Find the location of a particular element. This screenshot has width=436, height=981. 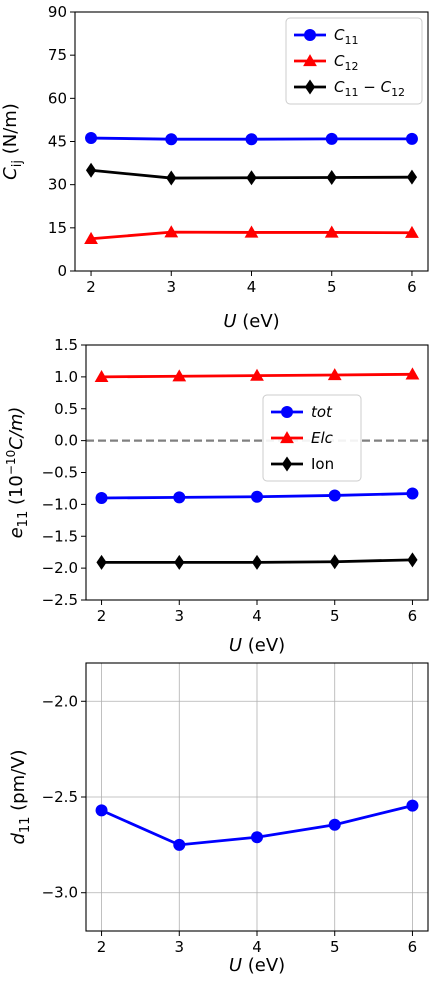

y-tick-label: 0.0 is located at coordinates (66, 441).